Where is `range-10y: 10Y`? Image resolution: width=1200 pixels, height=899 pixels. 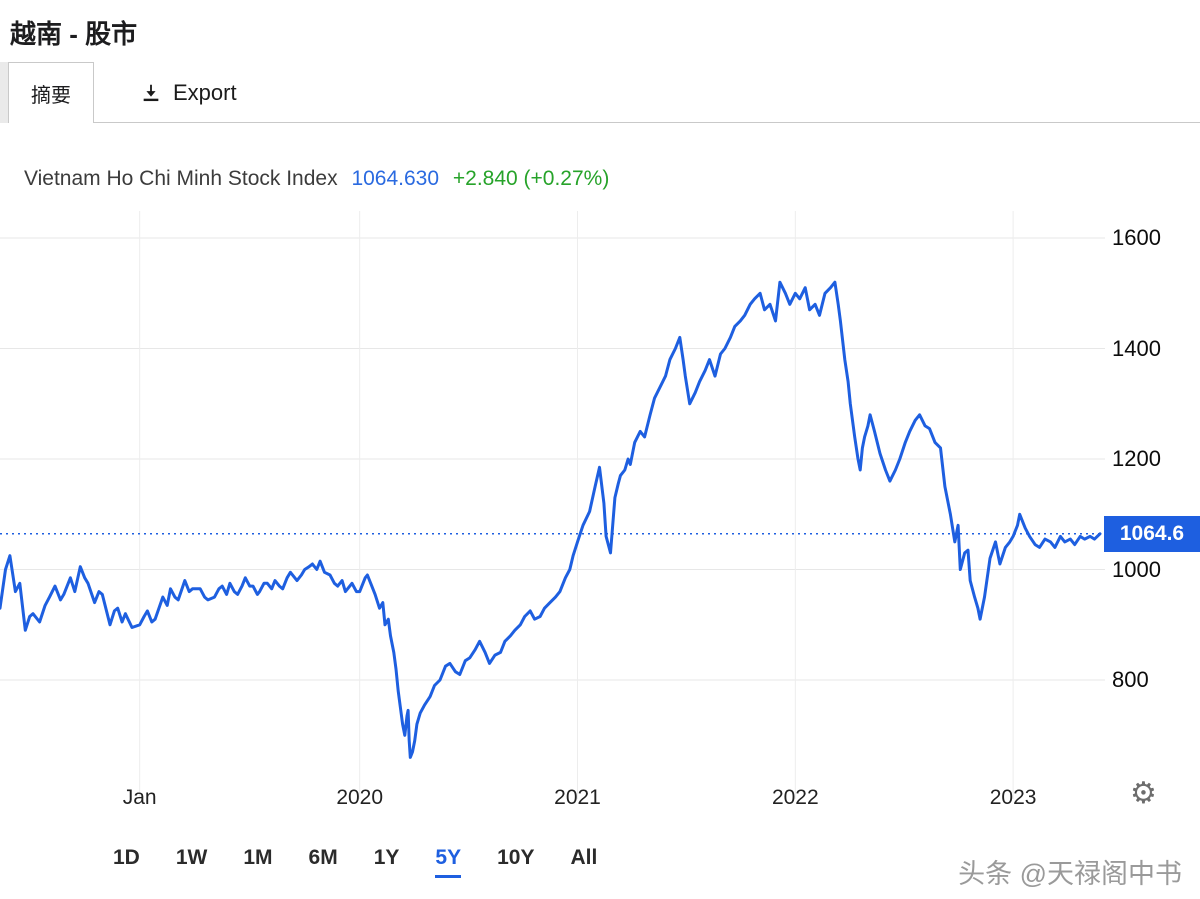 range-10y: 10Y is located at coordinates (515, 862).